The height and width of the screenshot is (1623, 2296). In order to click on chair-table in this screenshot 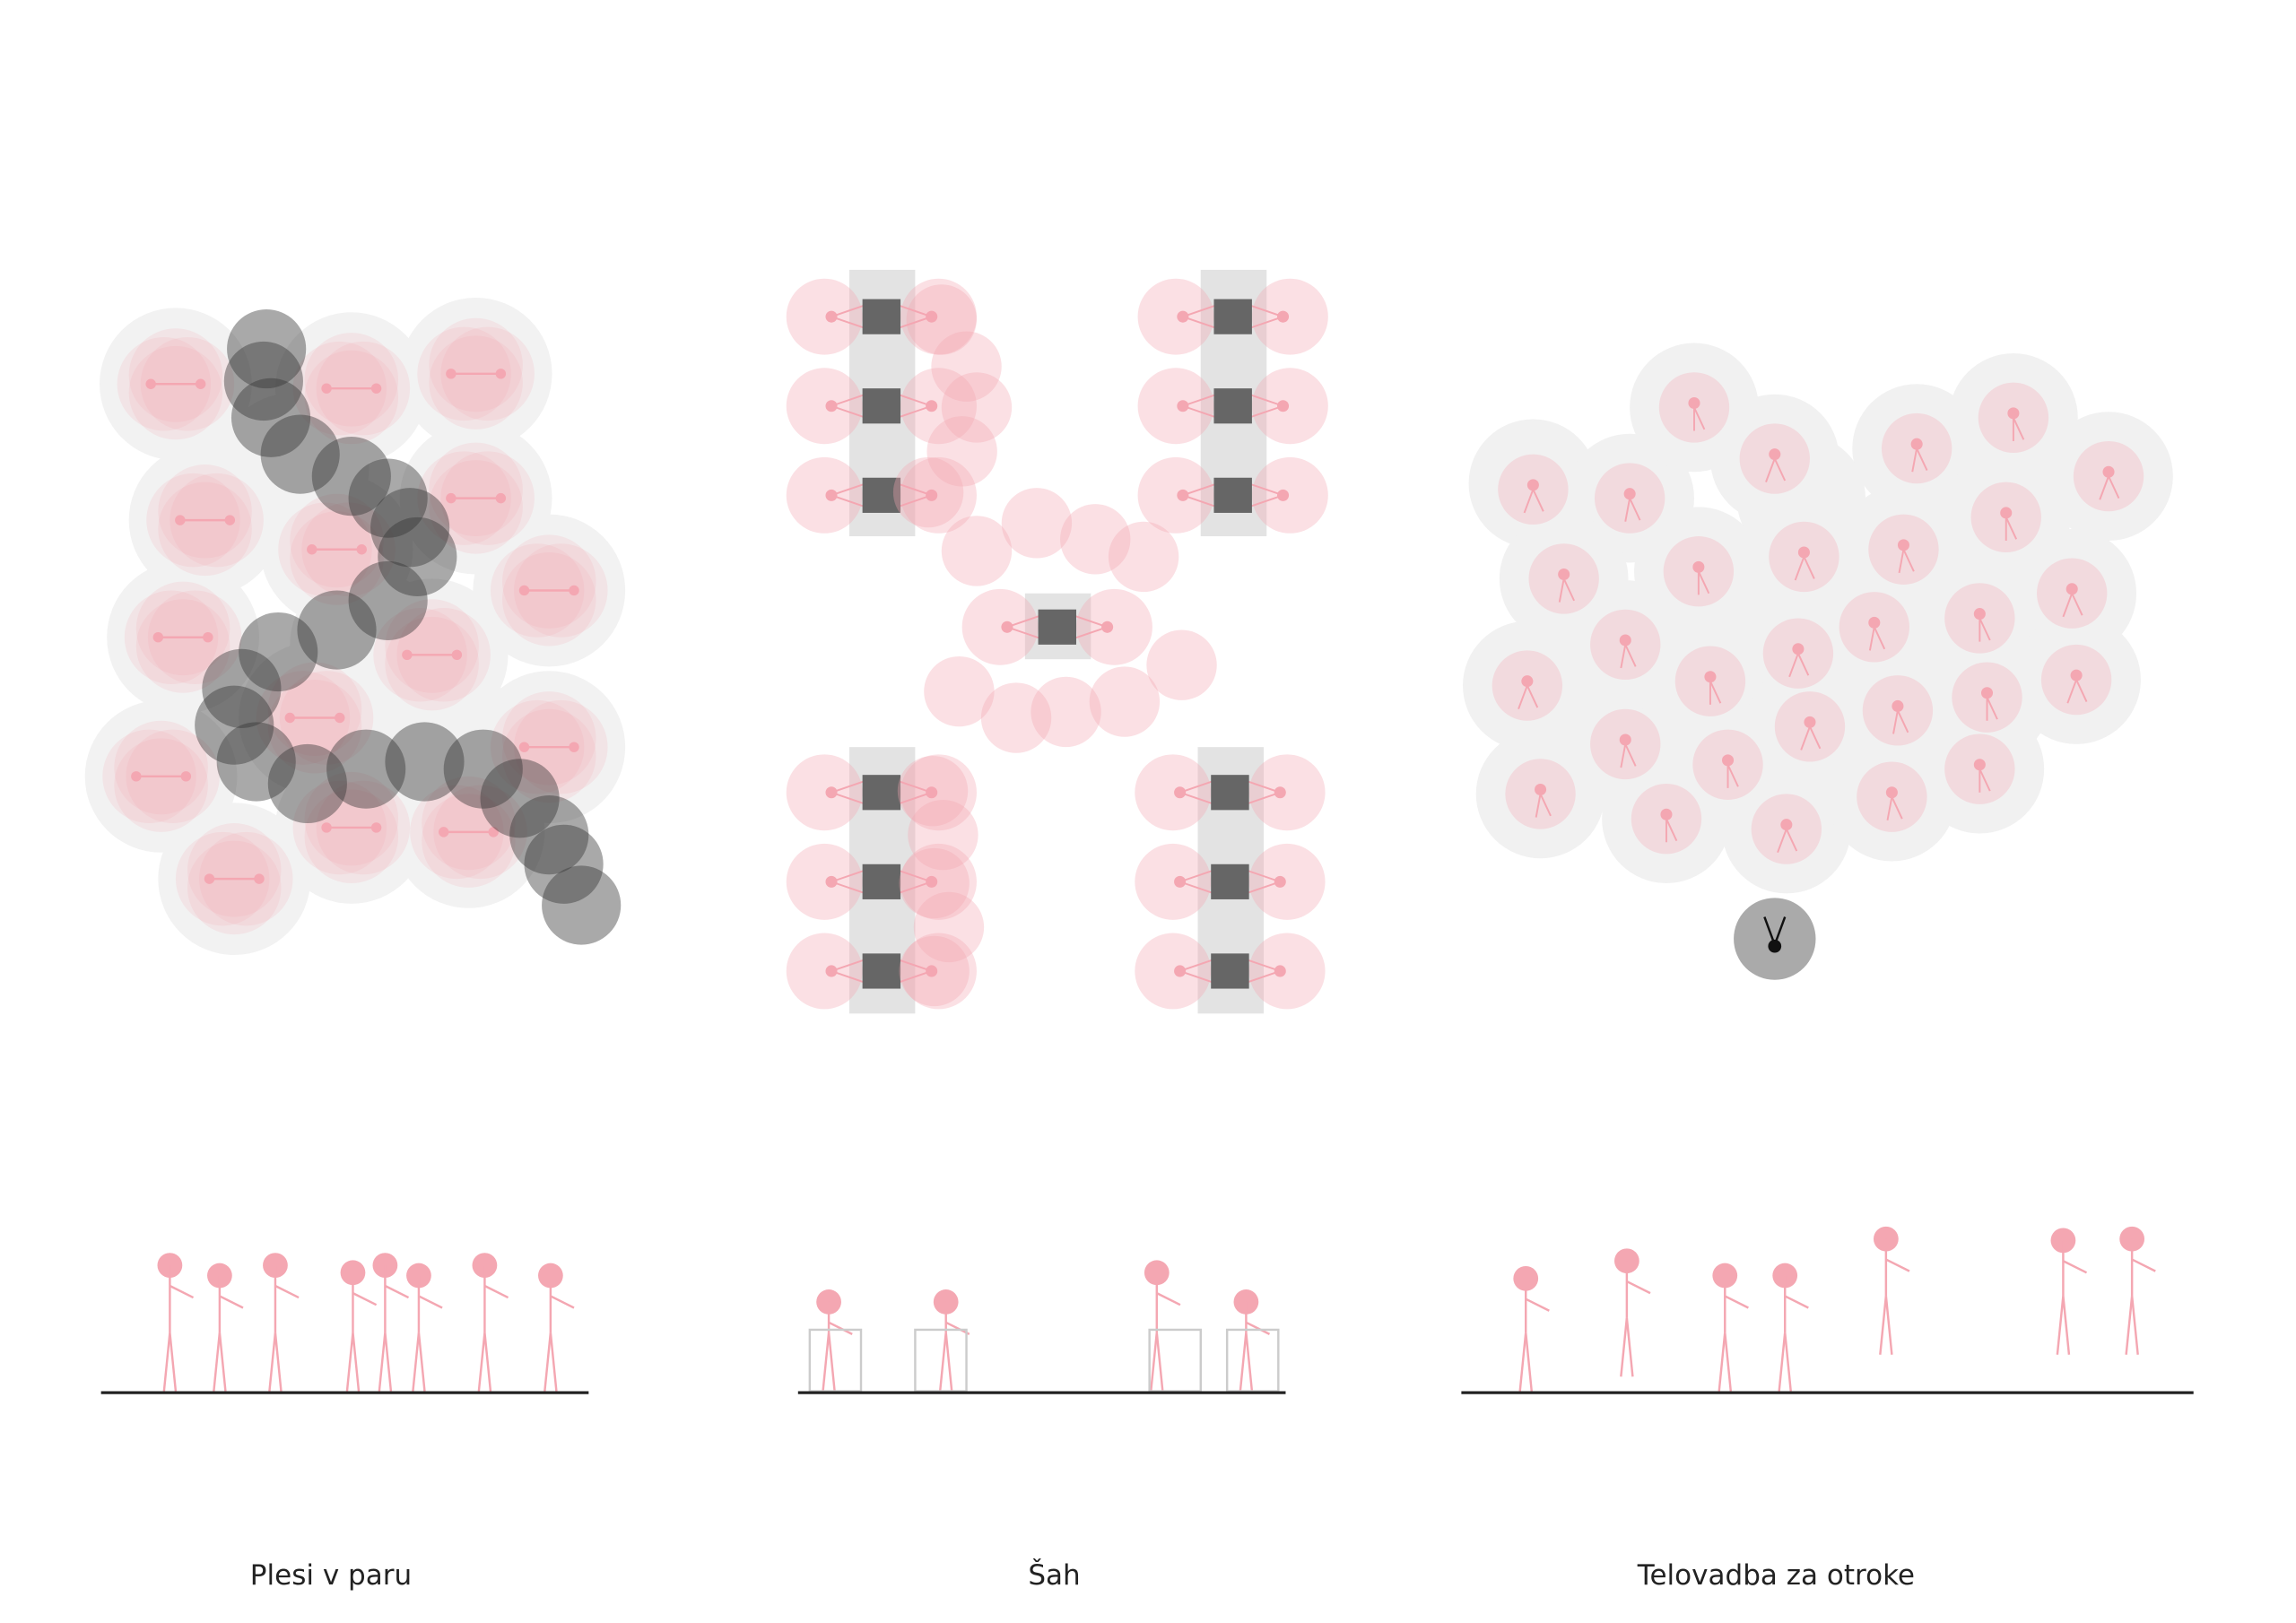, I will do `click(835, 1360)`.